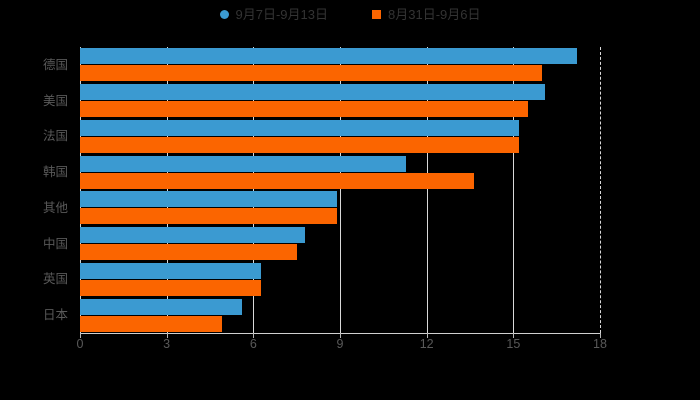 This screenshot has height=400, width=700. I want to click on y-axis-label-日本: 日本, so click(55, 315).